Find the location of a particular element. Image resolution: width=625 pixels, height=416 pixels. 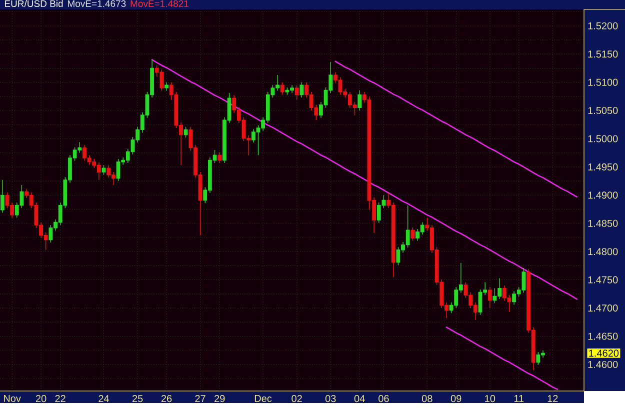

y-tick-label: 1.5000 is located at coordinates (603, 138).